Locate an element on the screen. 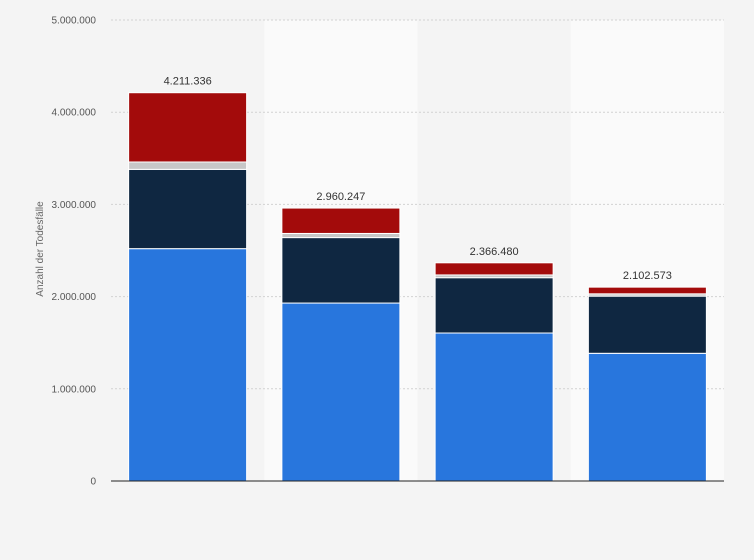  y-axis-label: Anzahl der Todesfälle is located at coordinates (40, 249).